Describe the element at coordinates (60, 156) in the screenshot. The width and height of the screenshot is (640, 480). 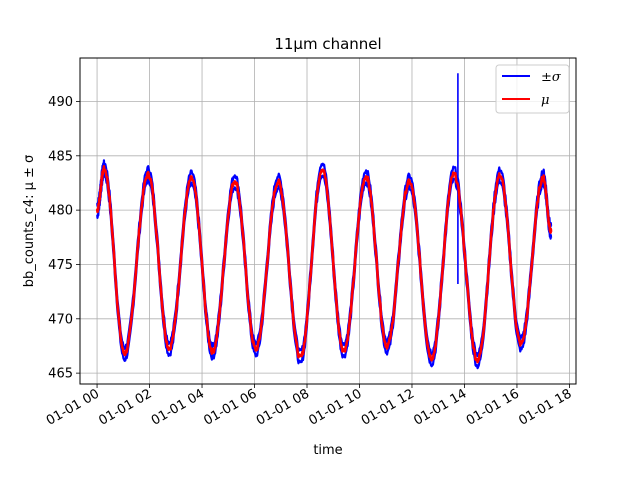
I see `y-tick-label: 485` at that location.